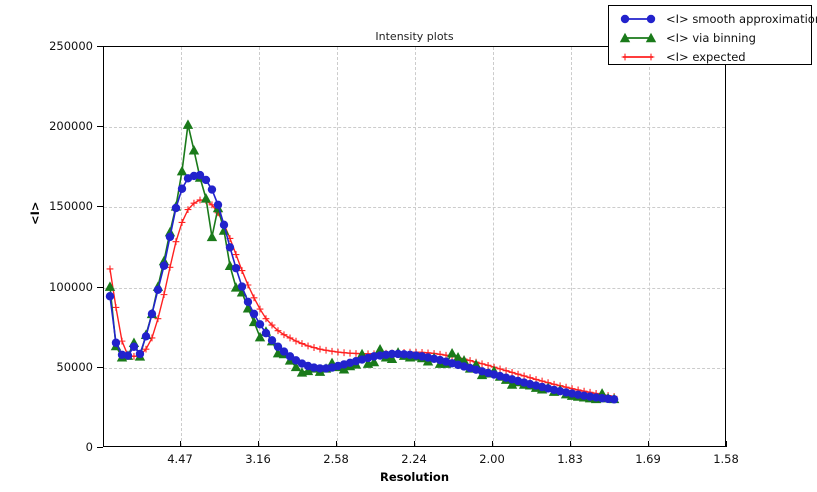 This screenshot has height=492, width=817. Describe the element at coordinates (71, 286) in the screenshot. I see `y-tick-label: 100000` at that location.